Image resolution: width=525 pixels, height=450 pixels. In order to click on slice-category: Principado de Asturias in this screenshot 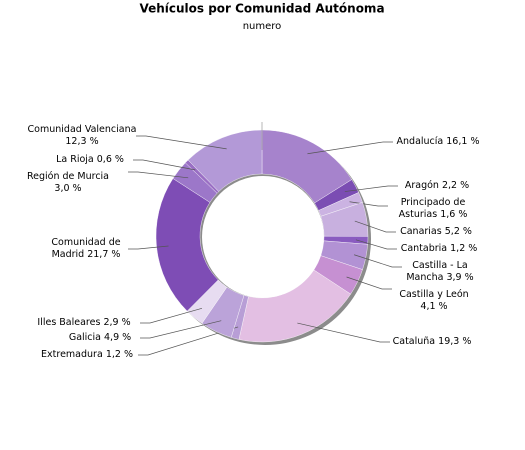, I will do `click(432, 208)`.